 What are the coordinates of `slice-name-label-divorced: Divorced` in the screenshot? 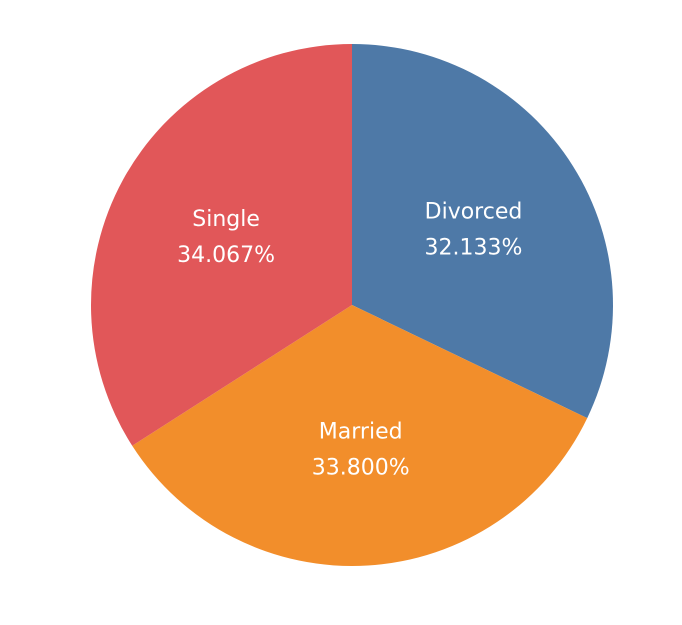 It's located at (474, 212).